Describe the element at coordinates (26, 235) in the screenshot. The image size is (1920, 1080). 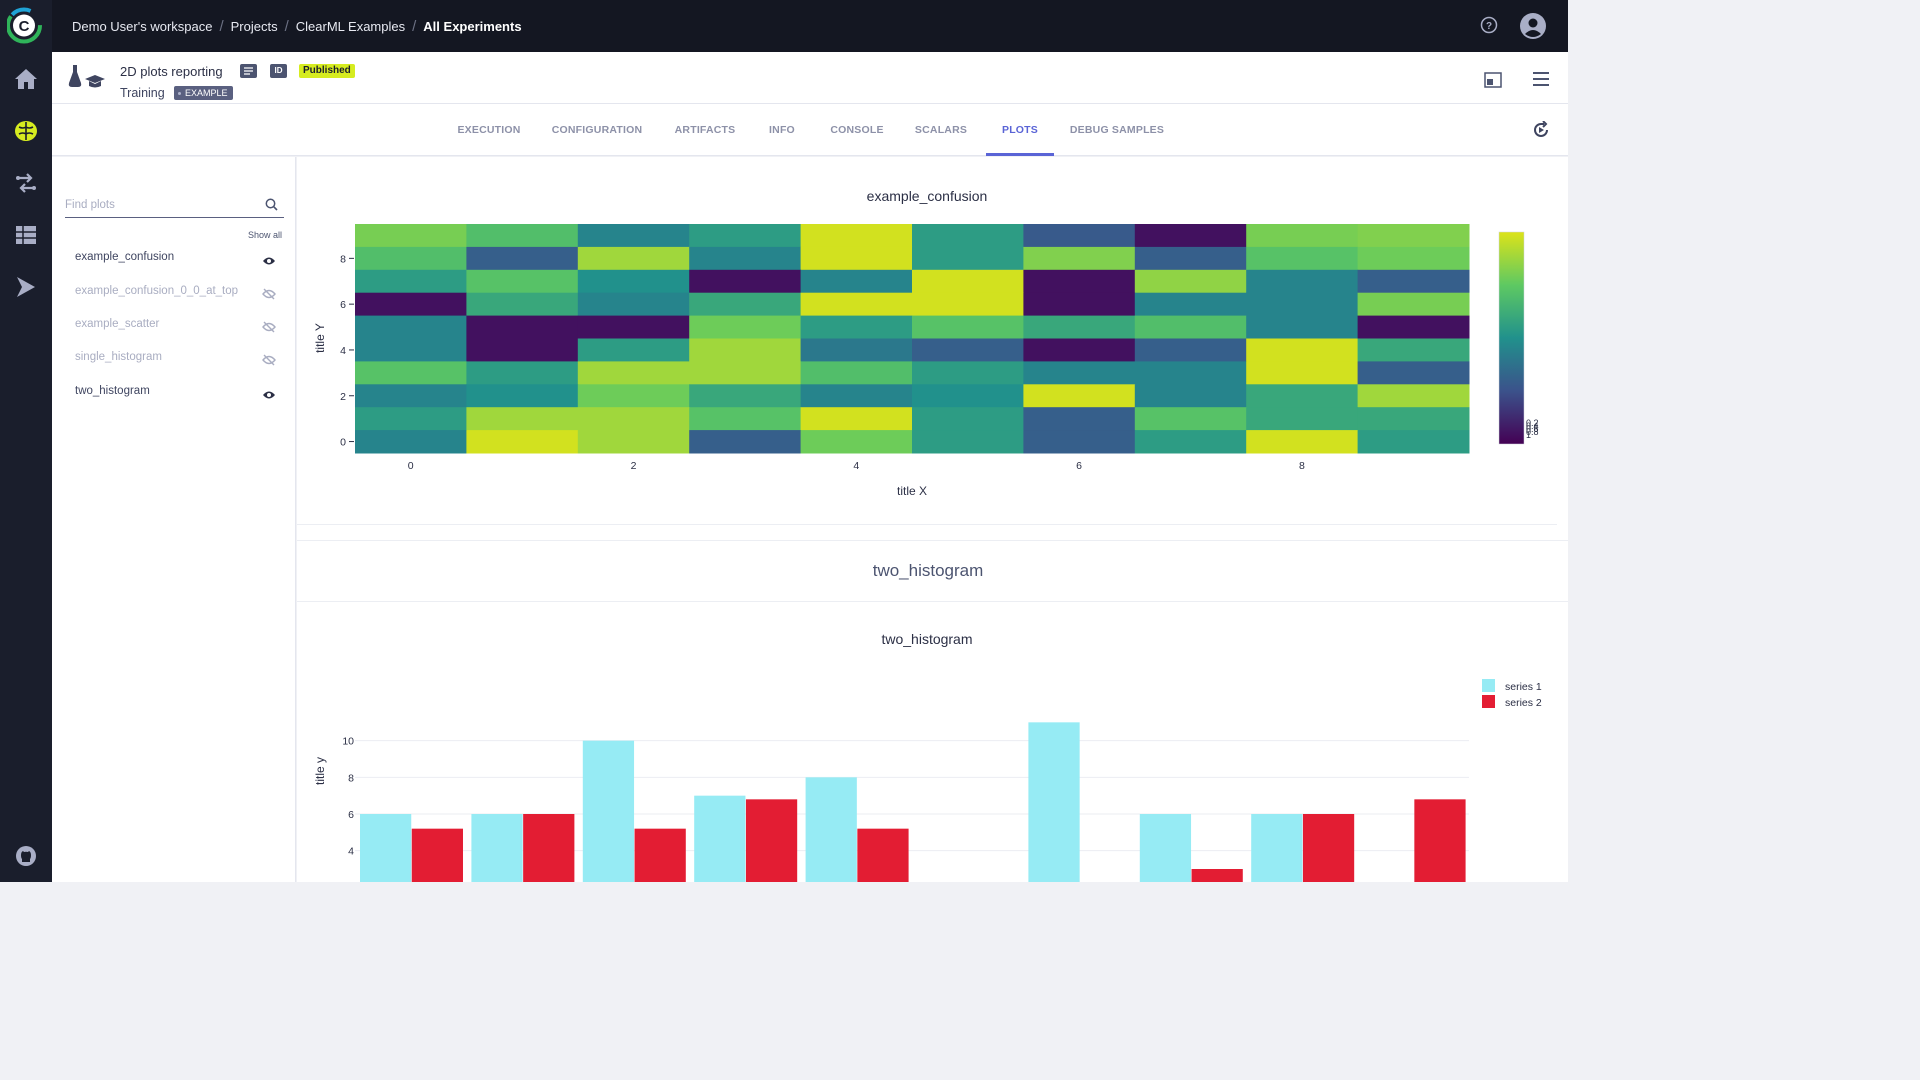
I see `datasets-icon` at that location.